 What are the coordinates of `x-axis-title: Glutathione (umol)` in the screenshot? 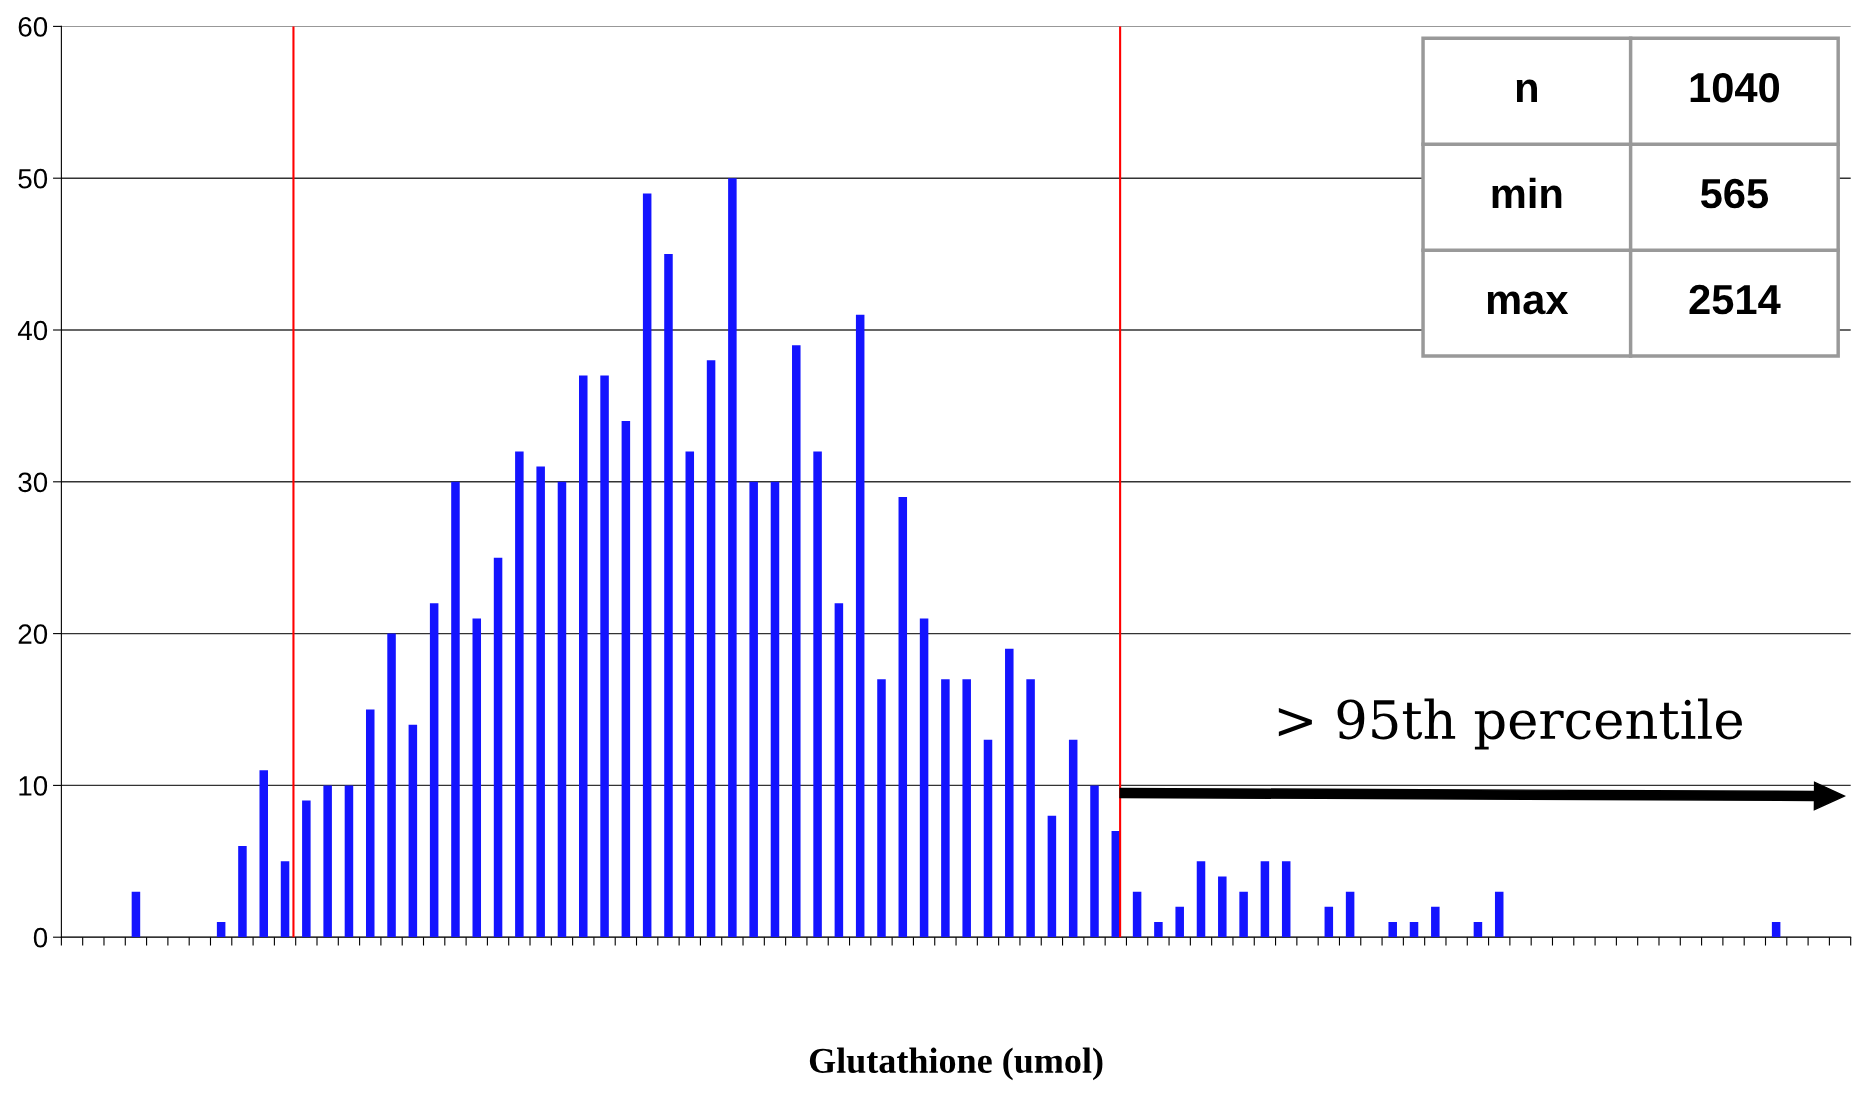 It's located at (956, 1064).